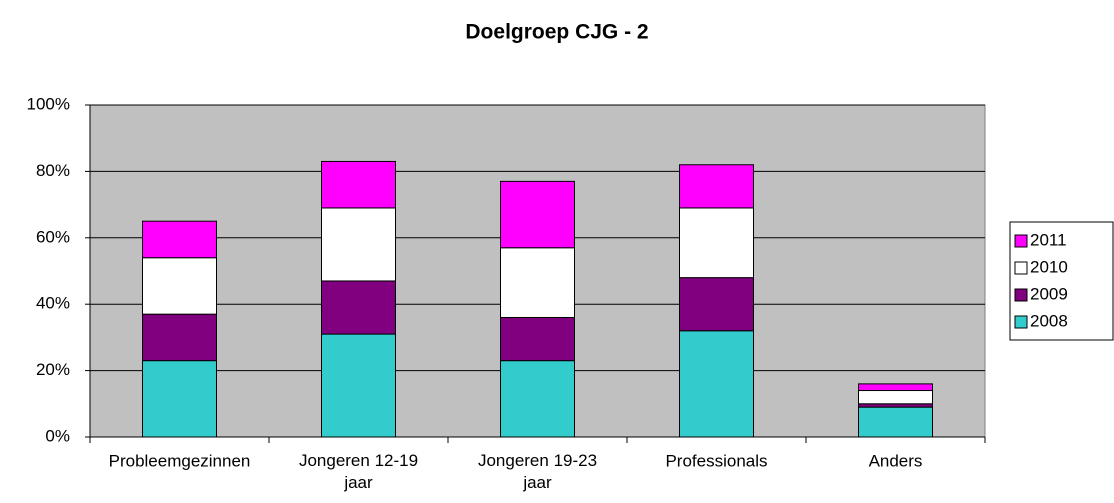 The height and width of the screenshot is (503, 1114). Describe the element at coordinates (48, 103) in the screenshot. I see `y-tick-label: 100%` at that location.